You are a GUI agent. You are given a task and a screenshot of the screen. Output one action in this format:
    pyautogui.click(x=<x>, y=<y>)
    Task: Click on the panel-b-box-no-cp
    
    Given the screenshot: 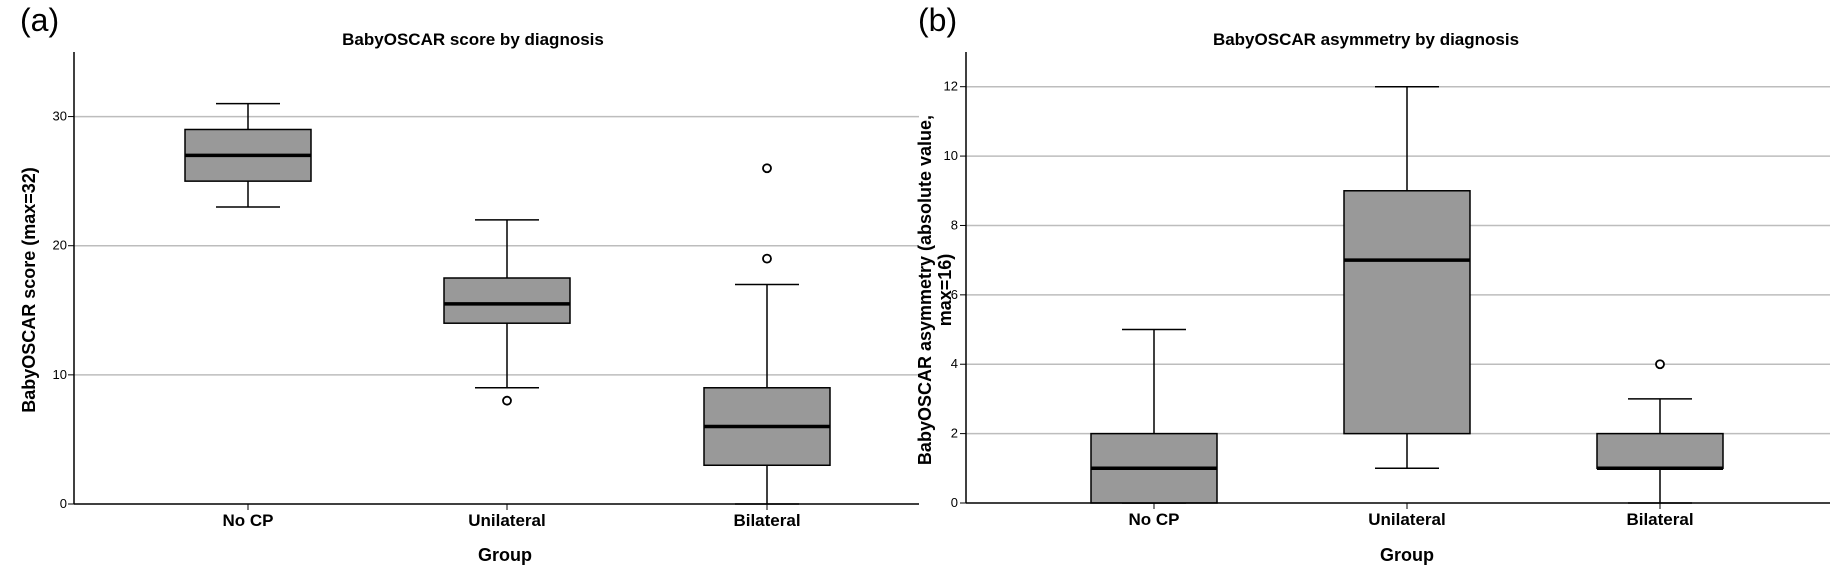 What is the action you would take?
    pyautogui.click(x=1154, y=416)
    